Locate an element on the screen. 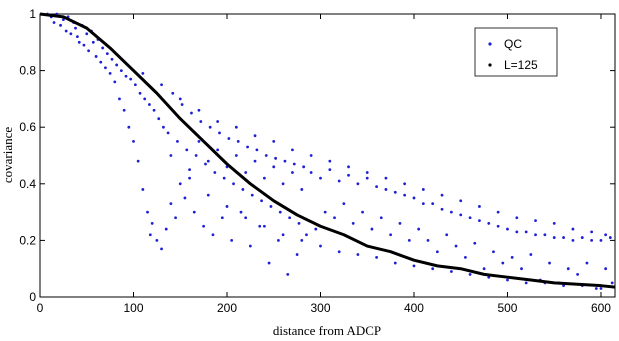 The width and height of the screenshot is (619, 341). legend-box is located at coordinates (516, 52).